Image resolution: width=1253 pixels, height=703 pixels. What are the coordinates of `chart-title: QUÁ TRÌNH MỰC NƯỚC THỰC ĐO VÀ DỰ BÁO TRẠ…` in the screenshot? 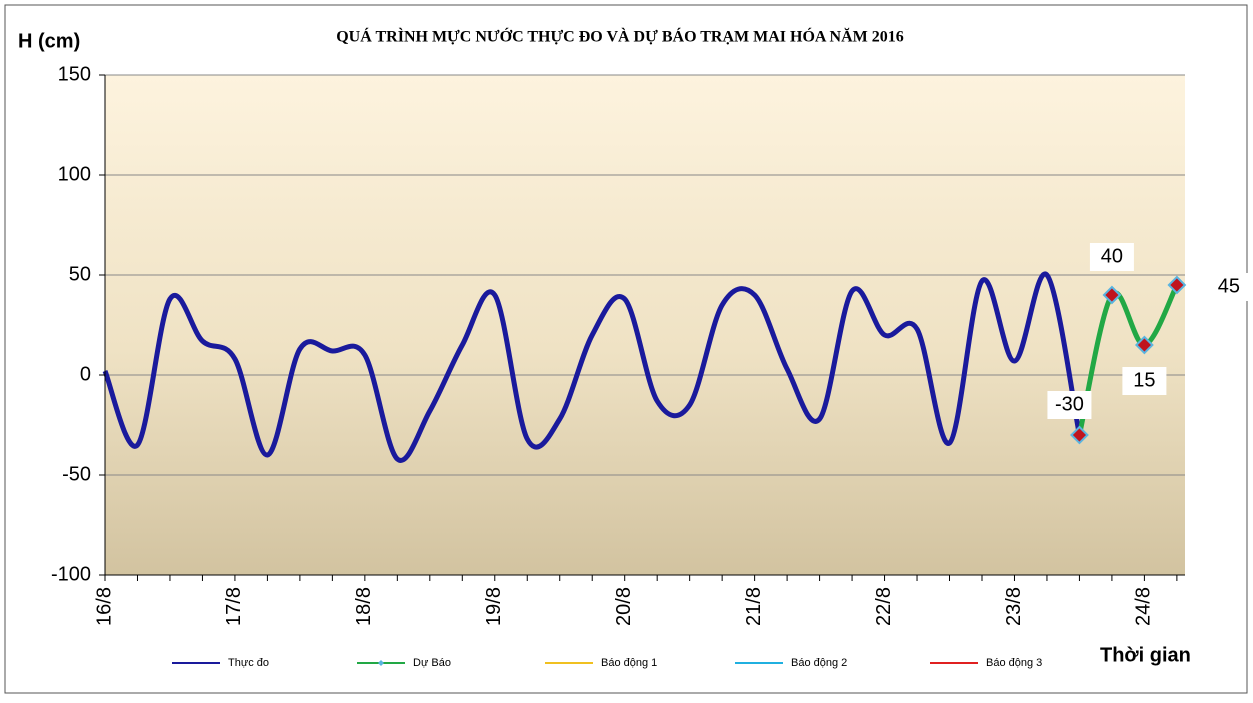 It's located at (620, 36).